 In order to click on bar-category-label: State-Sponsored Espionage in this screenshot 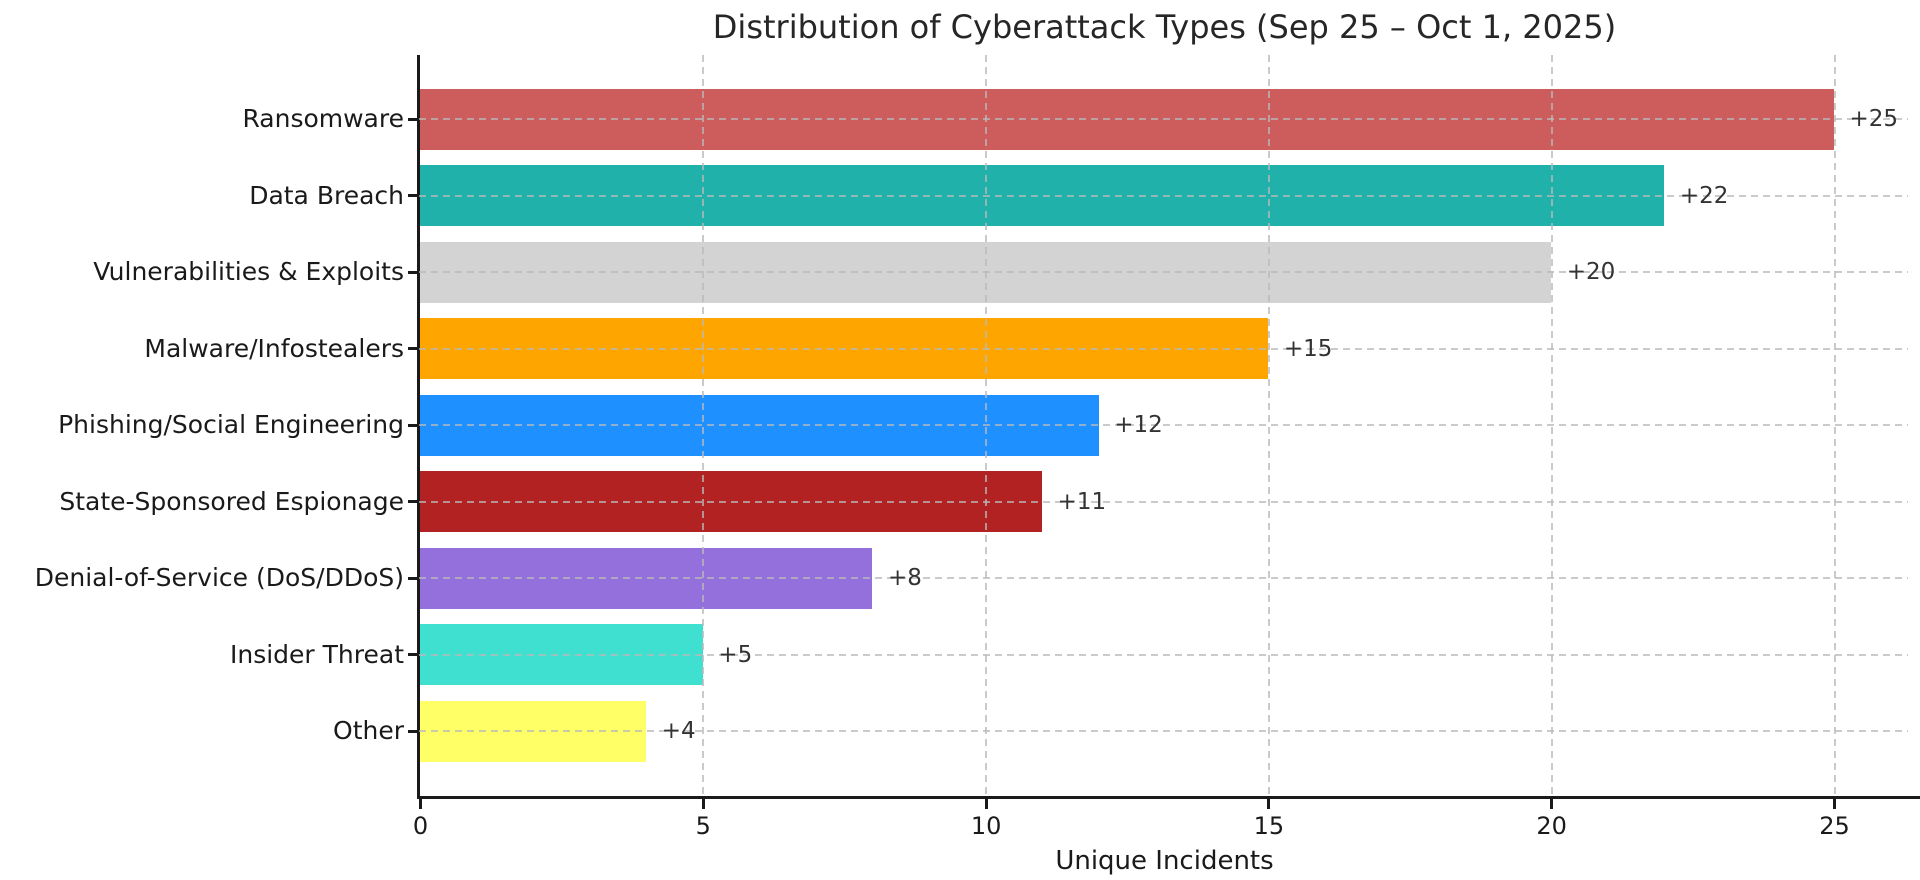, I will do `click(231, 501)`.